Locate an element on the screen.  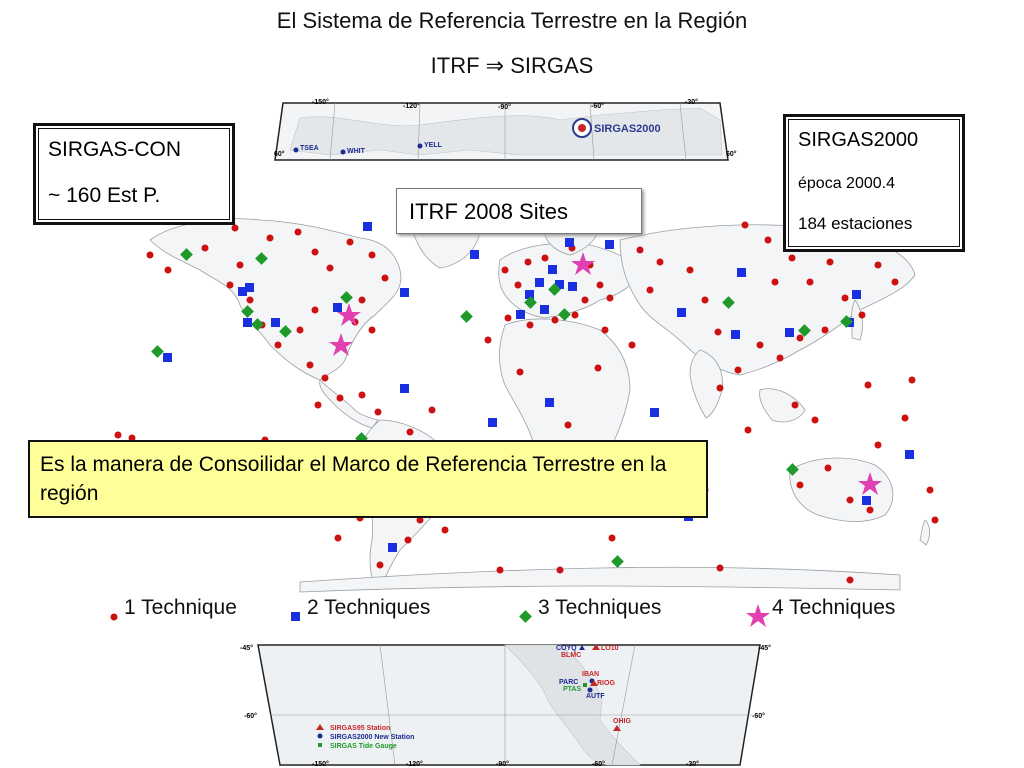
bottom-inset-lon-label: -90° is located at coordinates (502, 764).